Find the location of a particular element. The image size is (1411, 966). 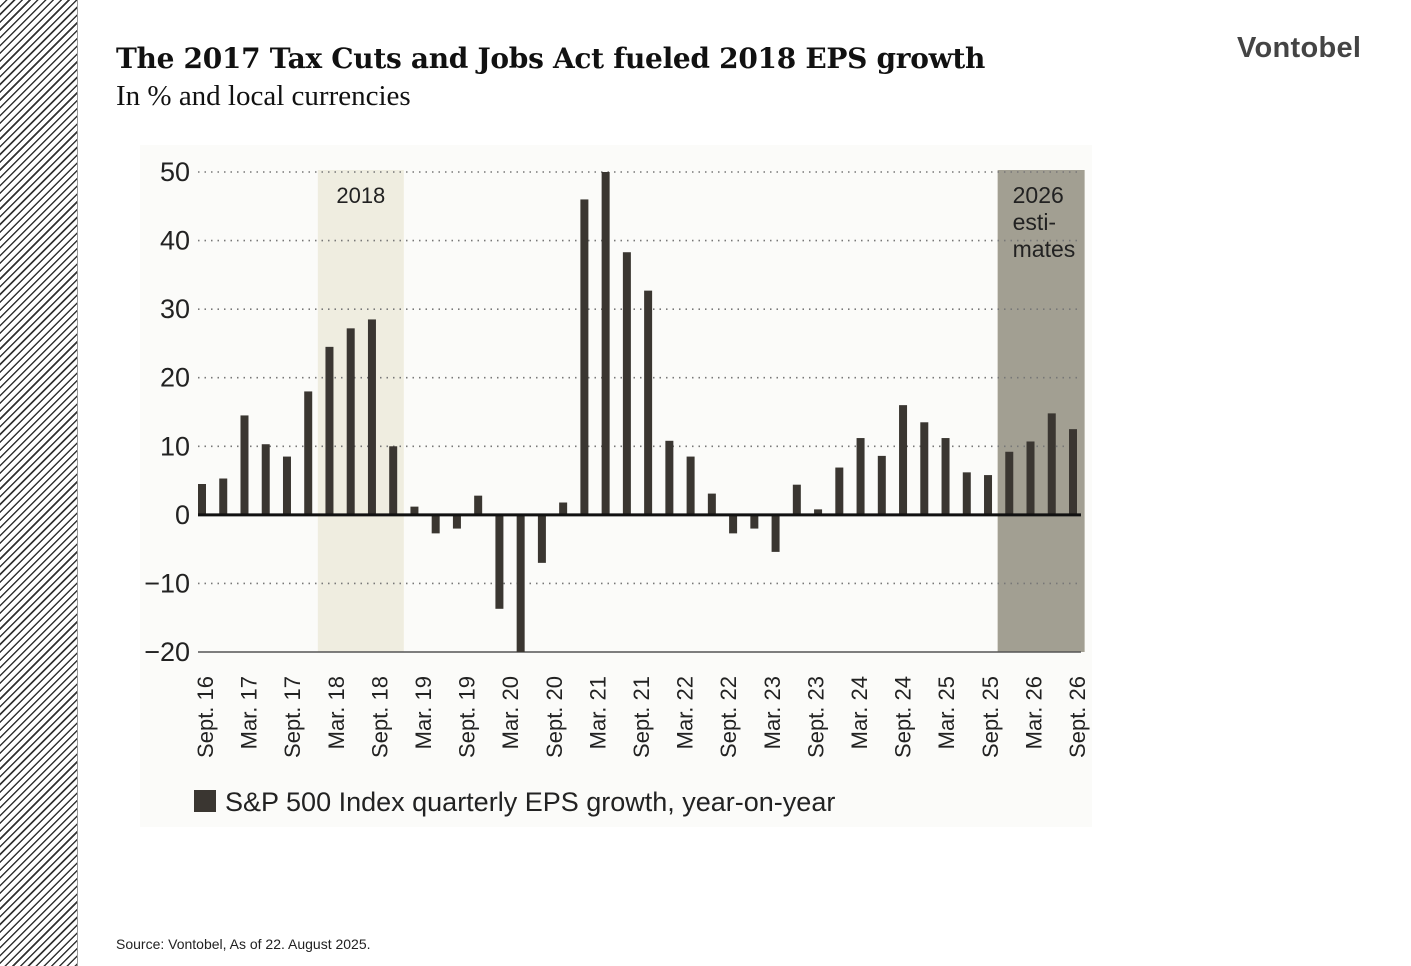

chart-subtitle: In % and local currencies is located at coordinates (263, 96).